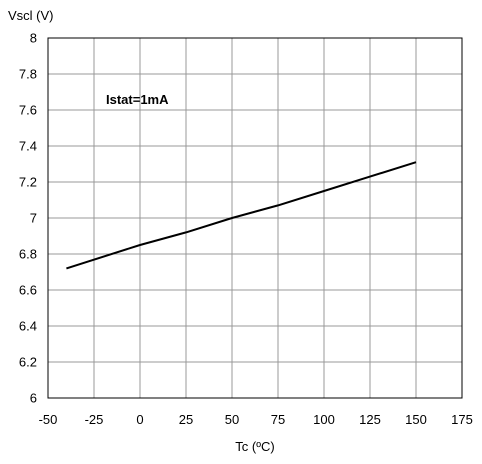 This screenshot has height=464, width=482. Describe the element at coordinates (28, 290) in the screenshot. I see `y-tick-label: 6.6` at that location.